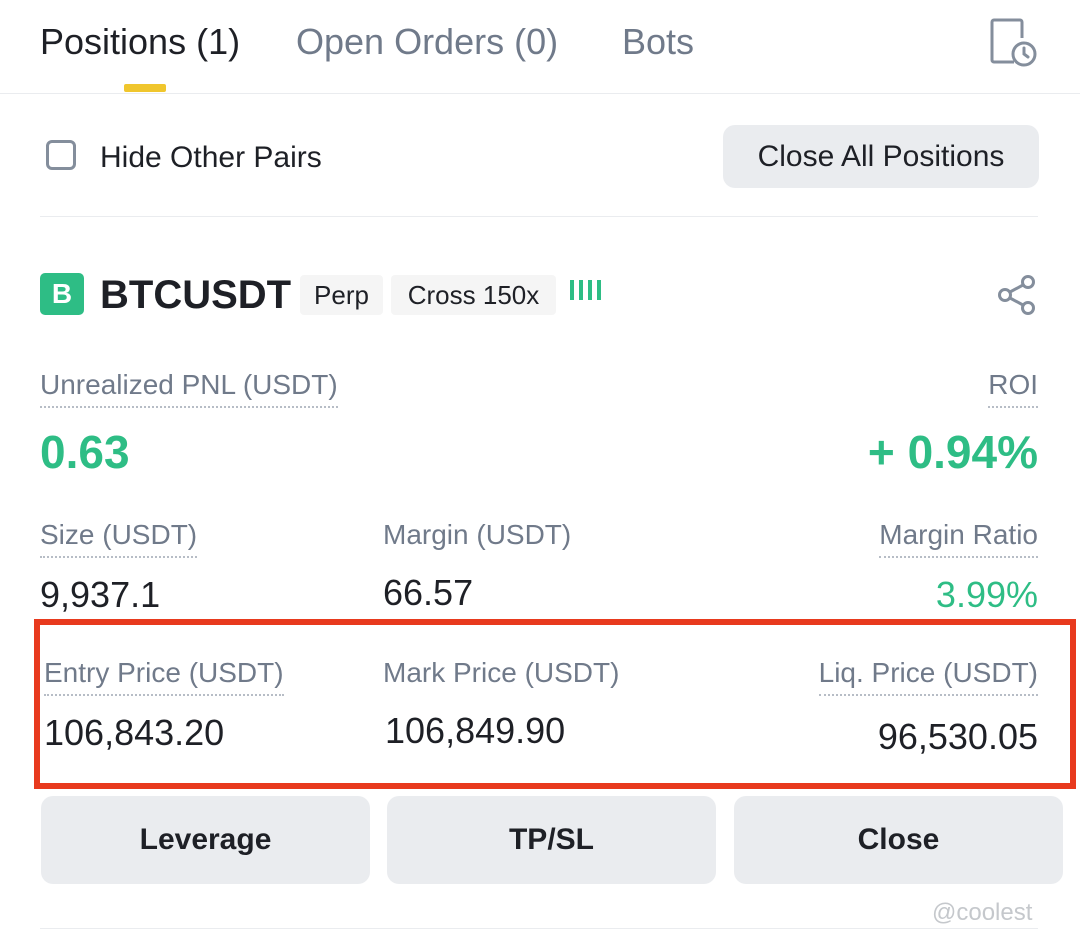  What do you see at coordinates (539, 928) in the screenshot?
I see `bottom-divider` at bounding box center [539, 928].